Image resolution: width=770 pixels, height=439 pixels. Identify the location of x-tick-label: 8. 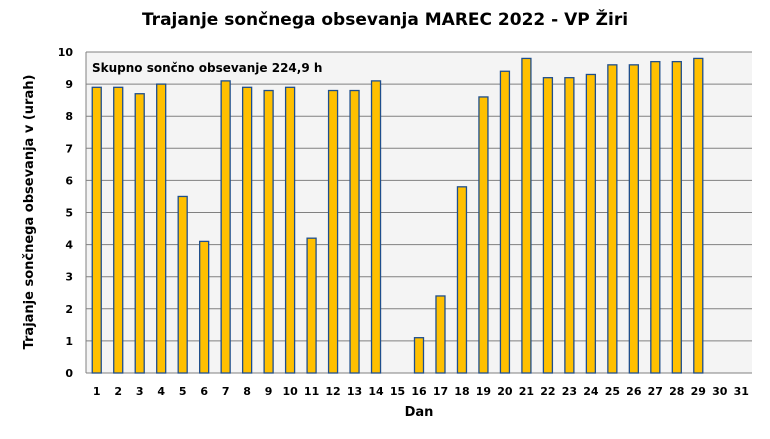
(247, 391).